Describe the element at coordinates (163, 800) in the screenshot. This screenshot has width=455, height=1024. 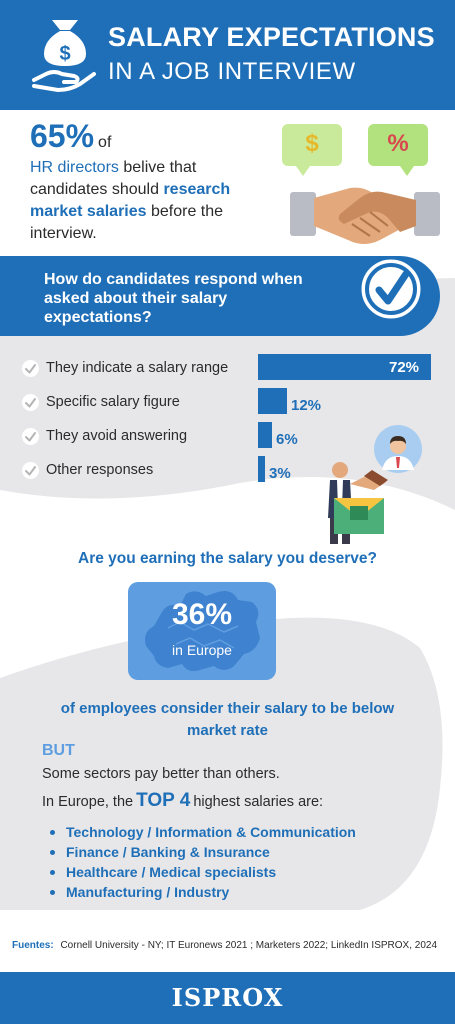
I see `top4-label: TOP 4` at that location.